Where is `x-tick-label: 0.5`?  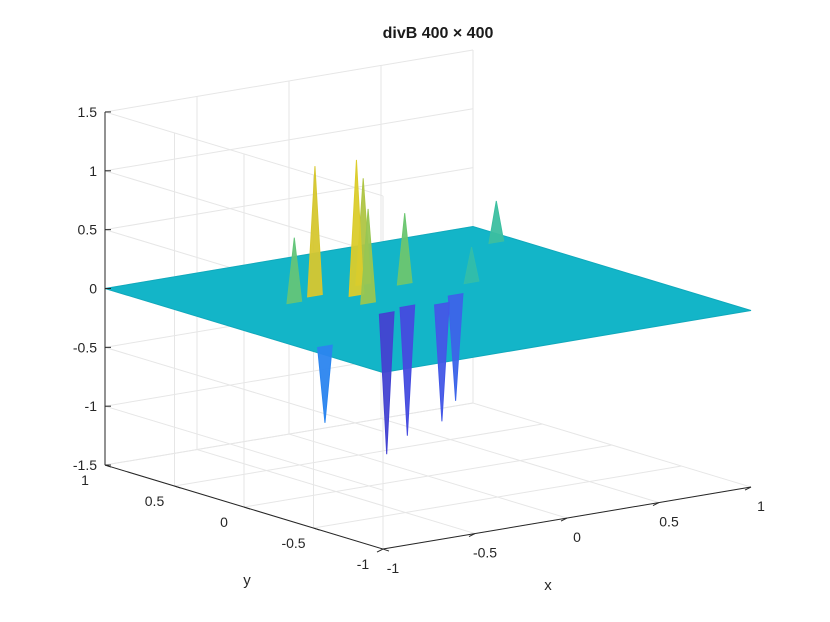 x-tick-label: 0.5 is located at coordinates (669, 522).